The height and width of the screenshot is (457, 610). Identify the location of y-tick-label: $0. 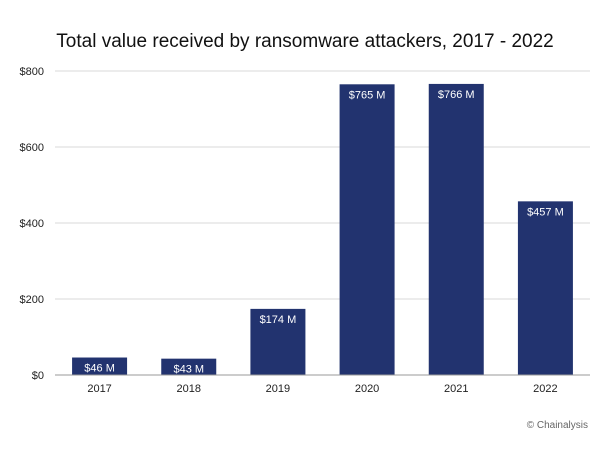
(38, 376).